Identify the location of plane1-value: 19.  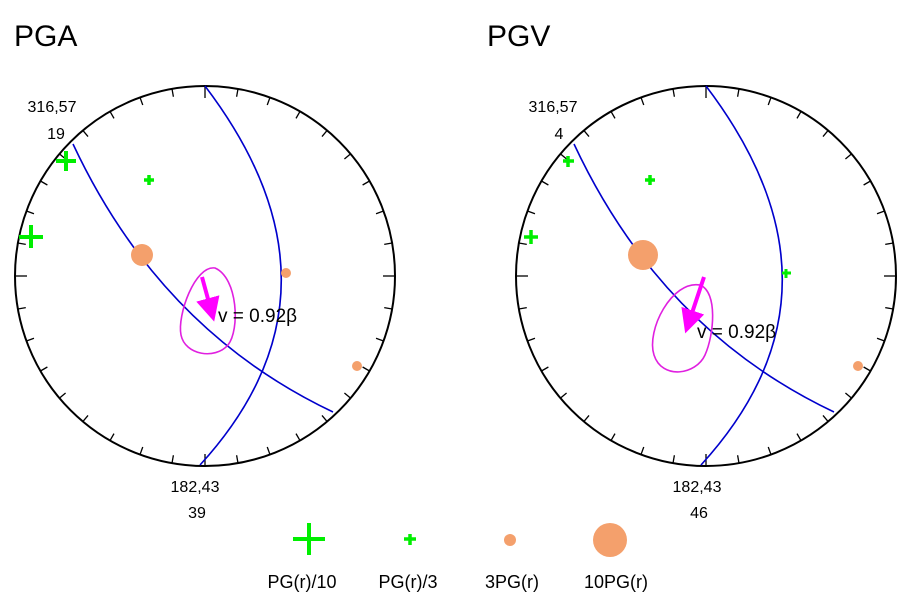
(56, 134).